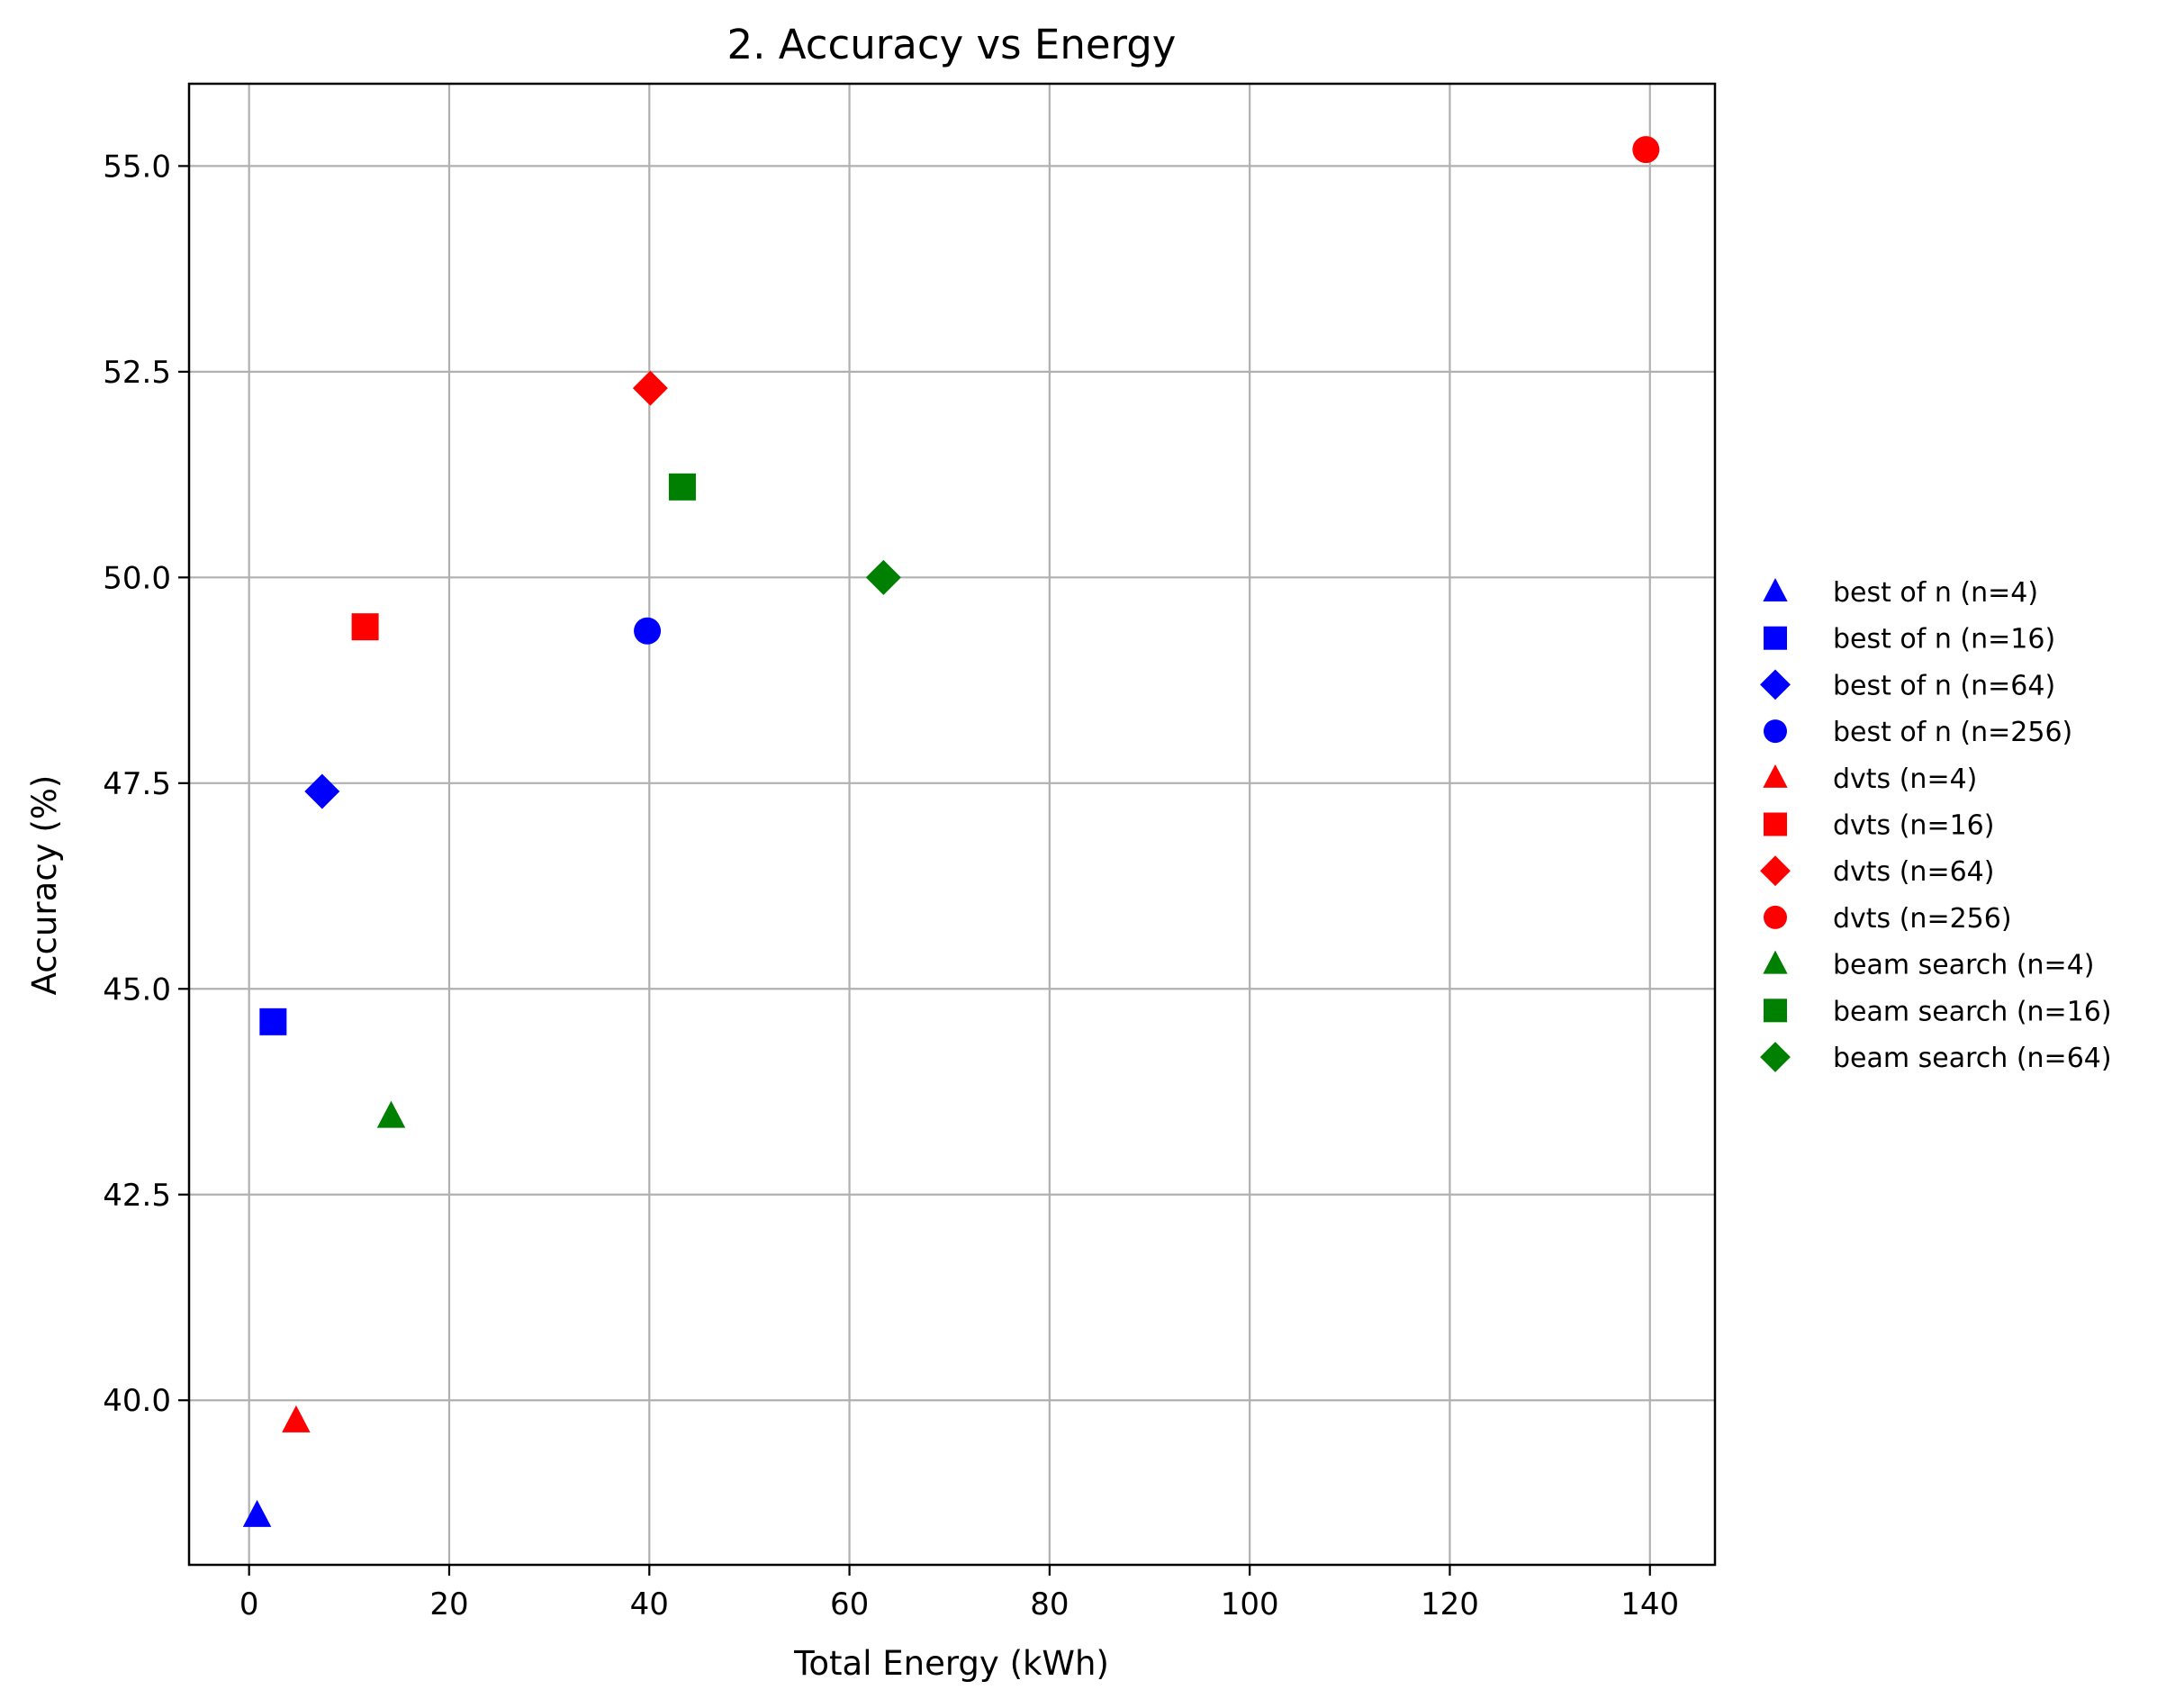 This screenshot has width=2184, height=1699. I want to click on y-tick-label: 55.0, so click(137, 167).